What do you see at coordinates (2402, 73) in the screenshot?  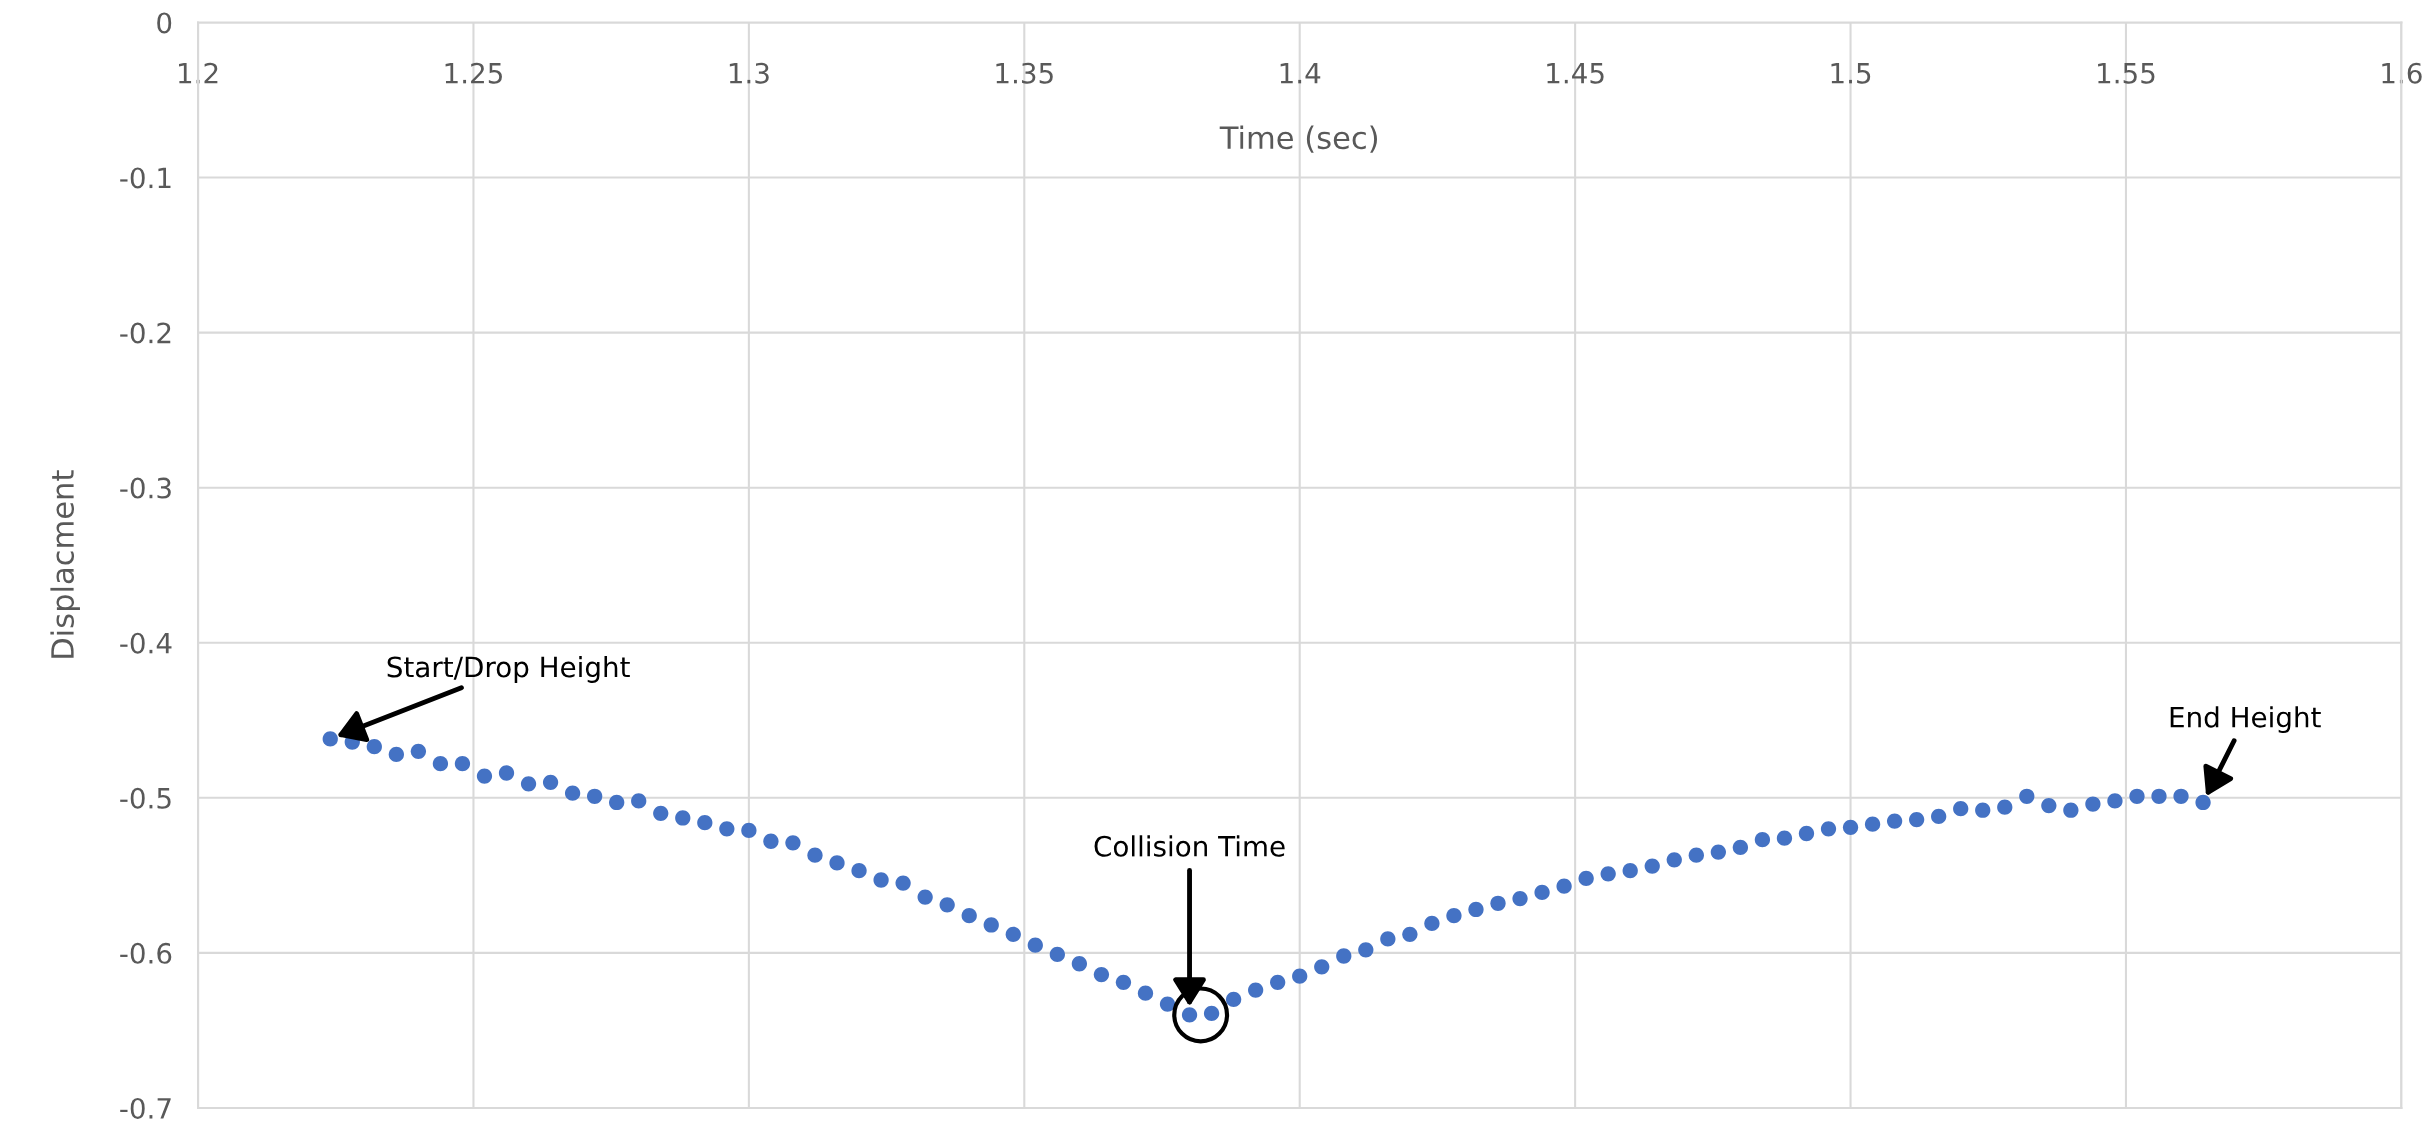 I see `x-tick-label: 1.6` at bounding box center [2402, 73].